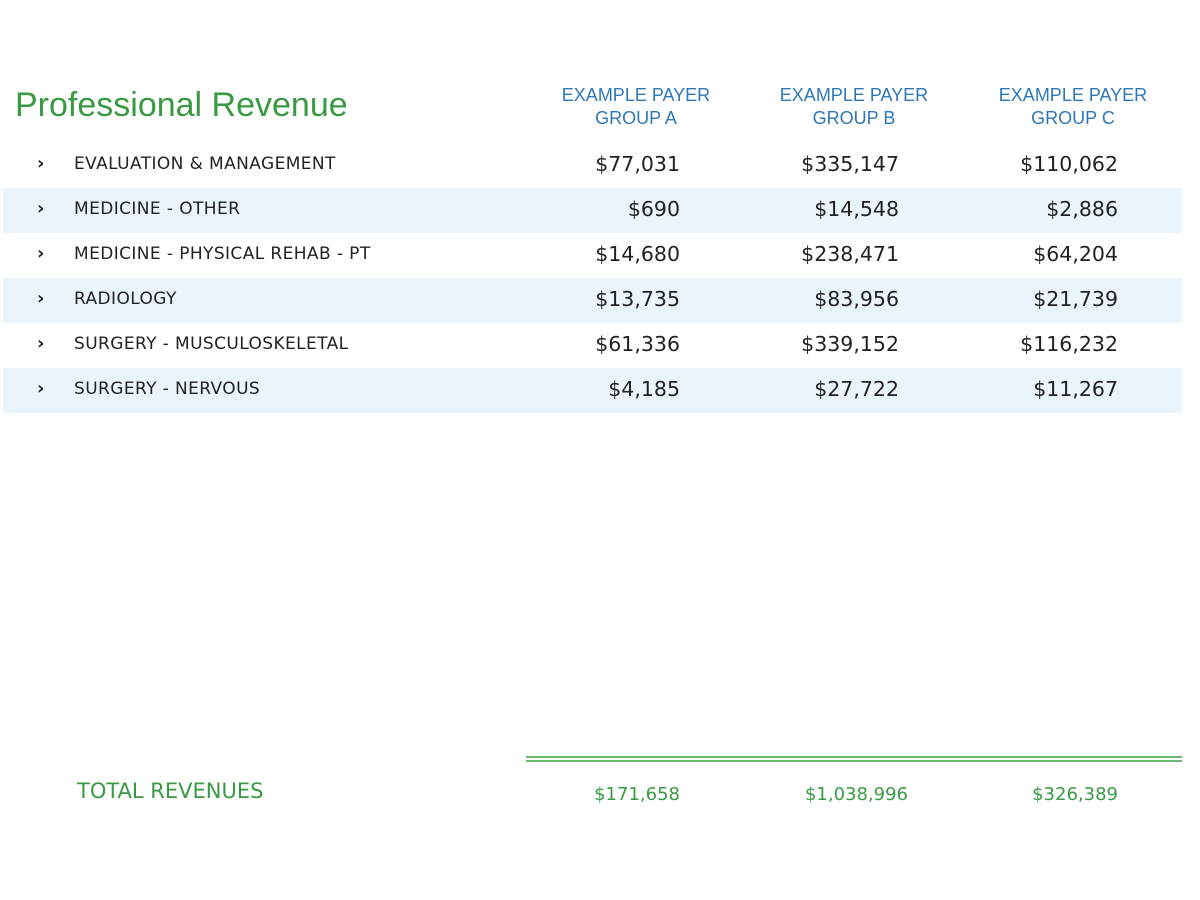  What do you see at coordinates (592, 210) in the screenshot?
I see `table-row-medicine-other: › MEDICINE - OTHER $690 $14,548 $2,886` at bounding box center [592, 210].